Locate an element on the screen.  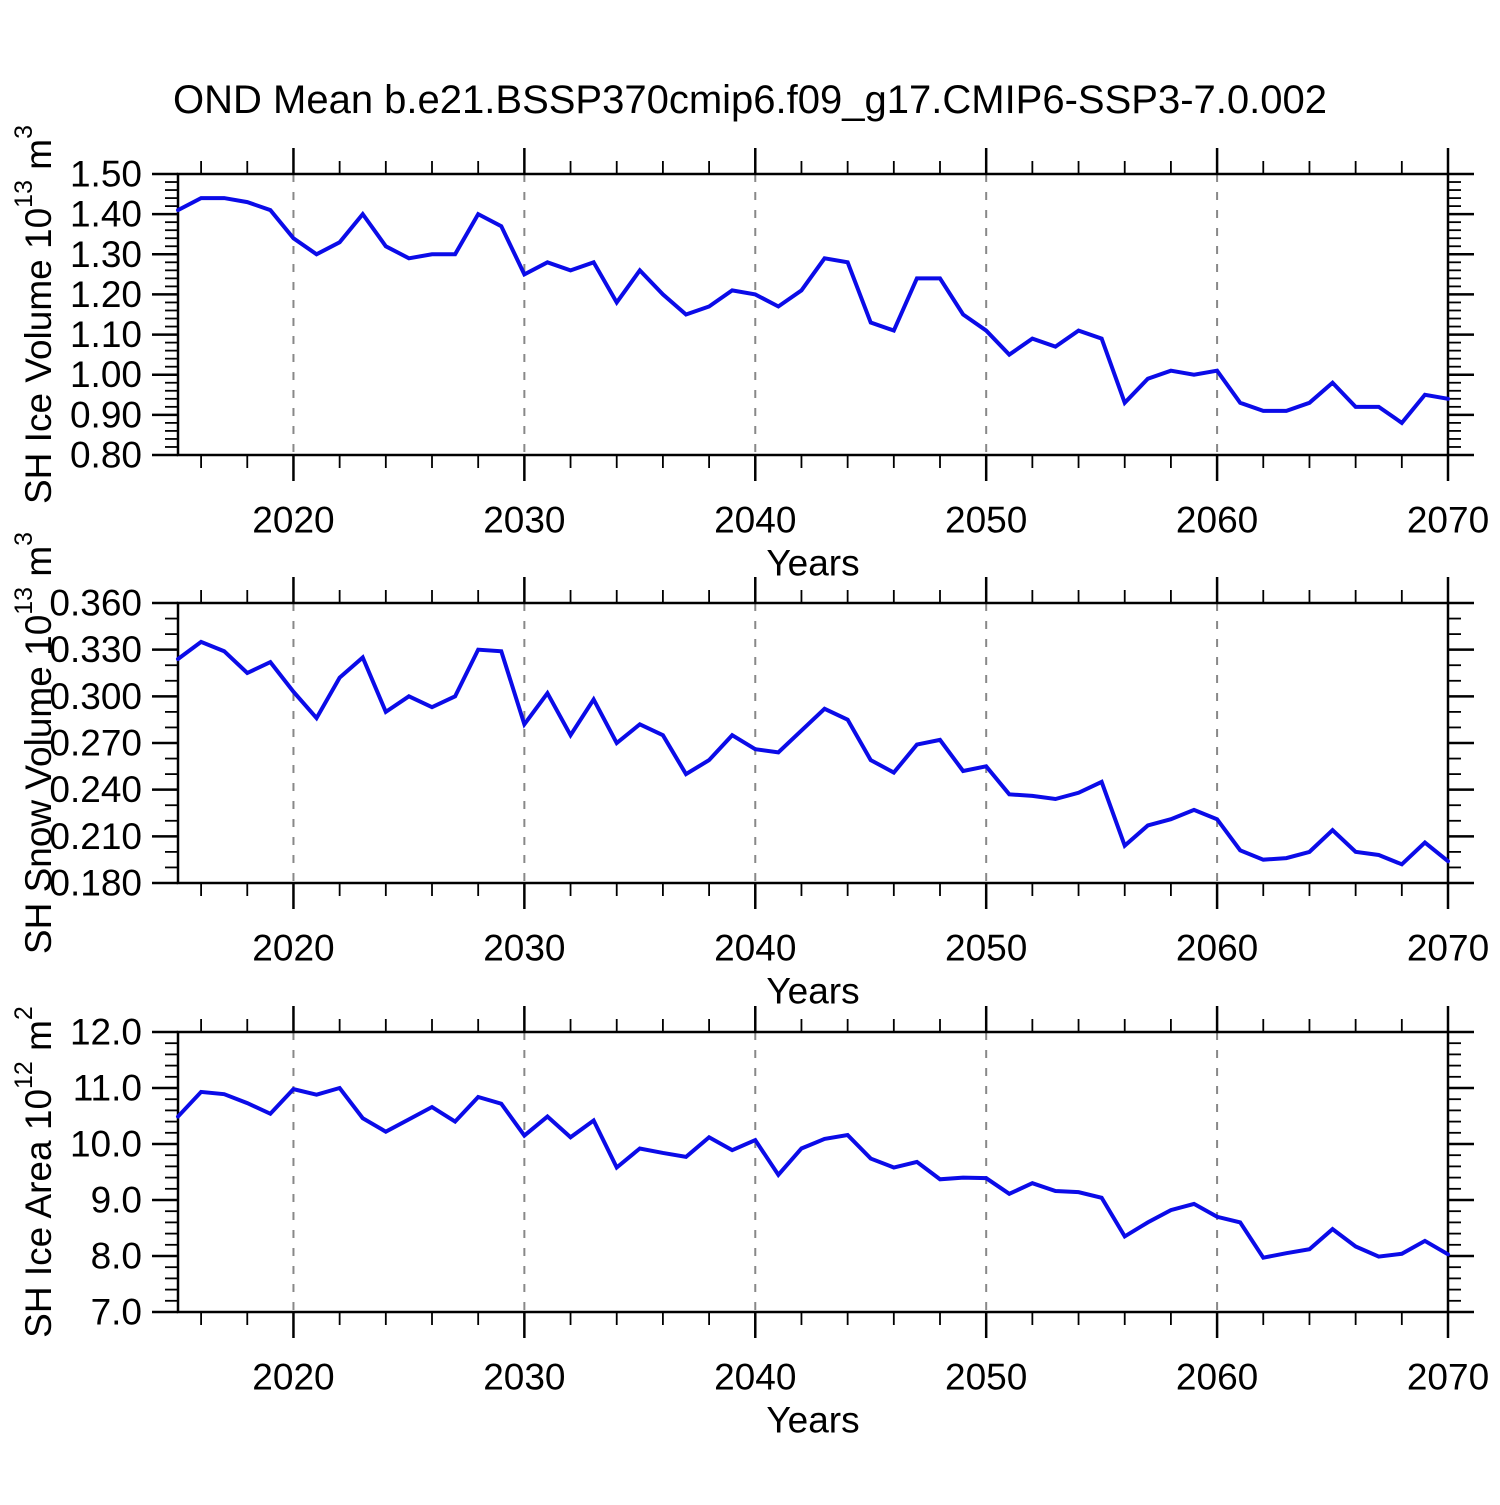
y-tick-label: 0.330 is located at coordinates (95, 649).